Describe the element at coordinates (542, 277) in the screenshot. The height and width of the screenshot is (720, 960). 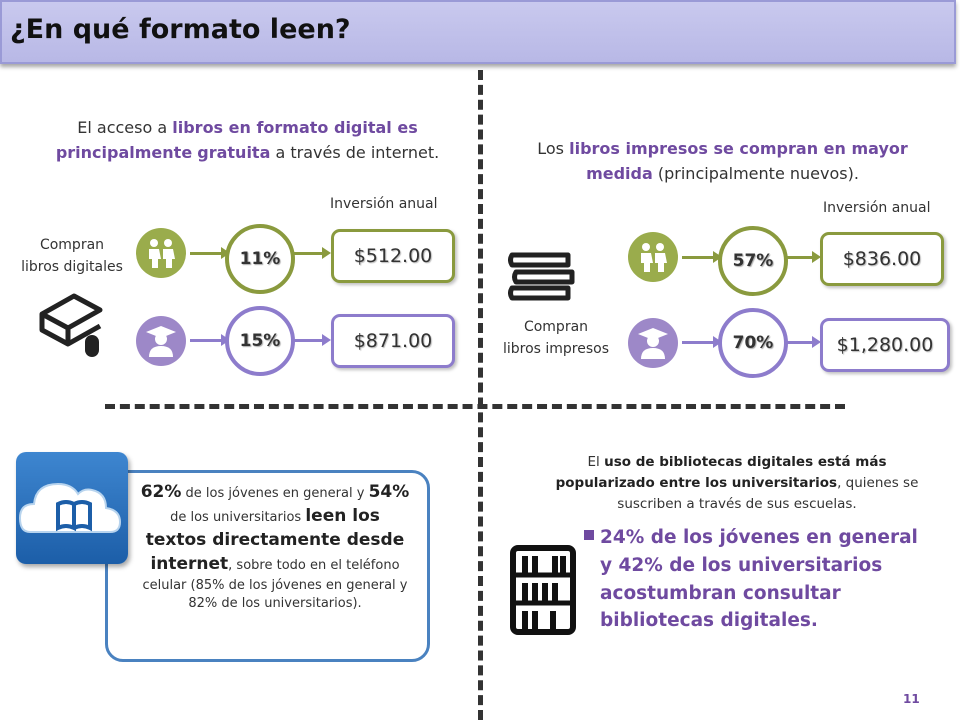
I see `books-stack-icon` at that location.